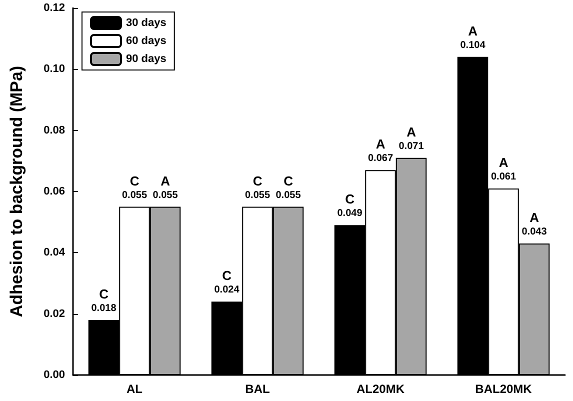 The image size is (573, 401). Describe the element at coordinates (535, 224) in the screenshot. I see `data-label: A 0.043` at that location.